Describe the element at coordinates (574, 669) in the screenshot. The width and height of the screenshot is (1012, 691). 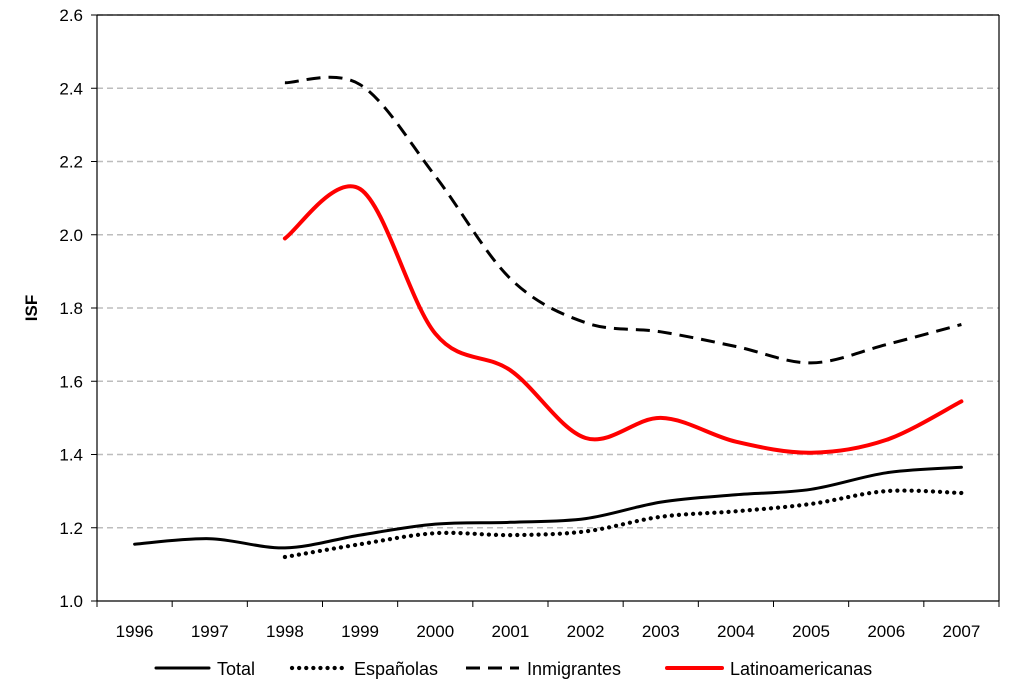
I see `legend-label: Inmigrantes` at that location.